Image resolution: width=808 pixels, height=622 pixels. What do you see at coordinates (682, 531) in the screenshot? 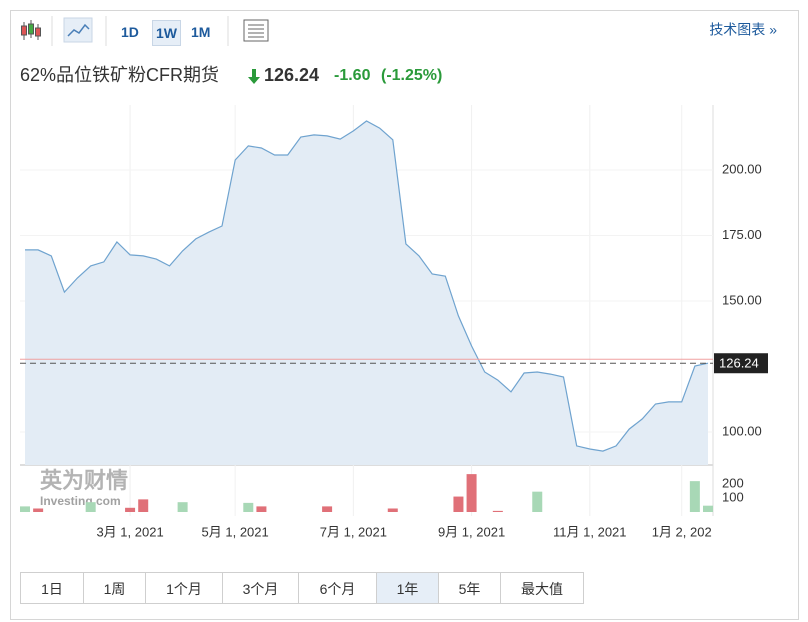
I see `x-tick-label: 1月 2, 202` at bounding box center [682, 531].